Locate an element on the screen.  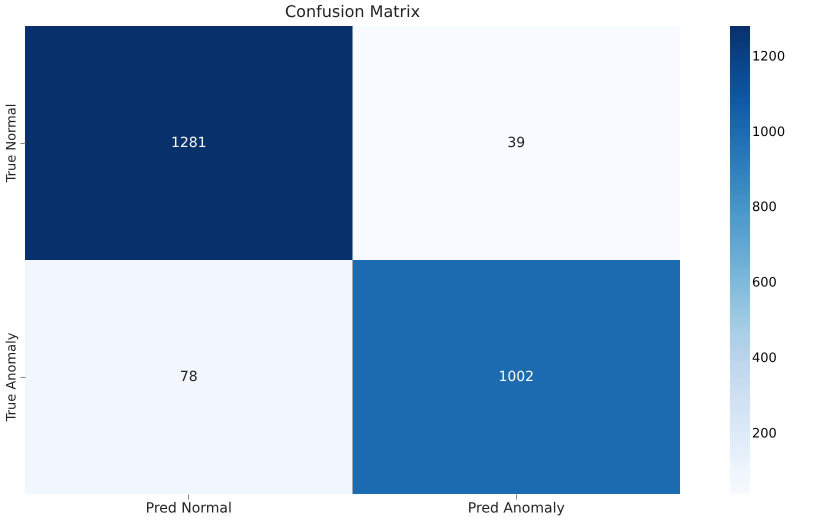
color-bar-label: 600 is located at coordinates (764, 283).